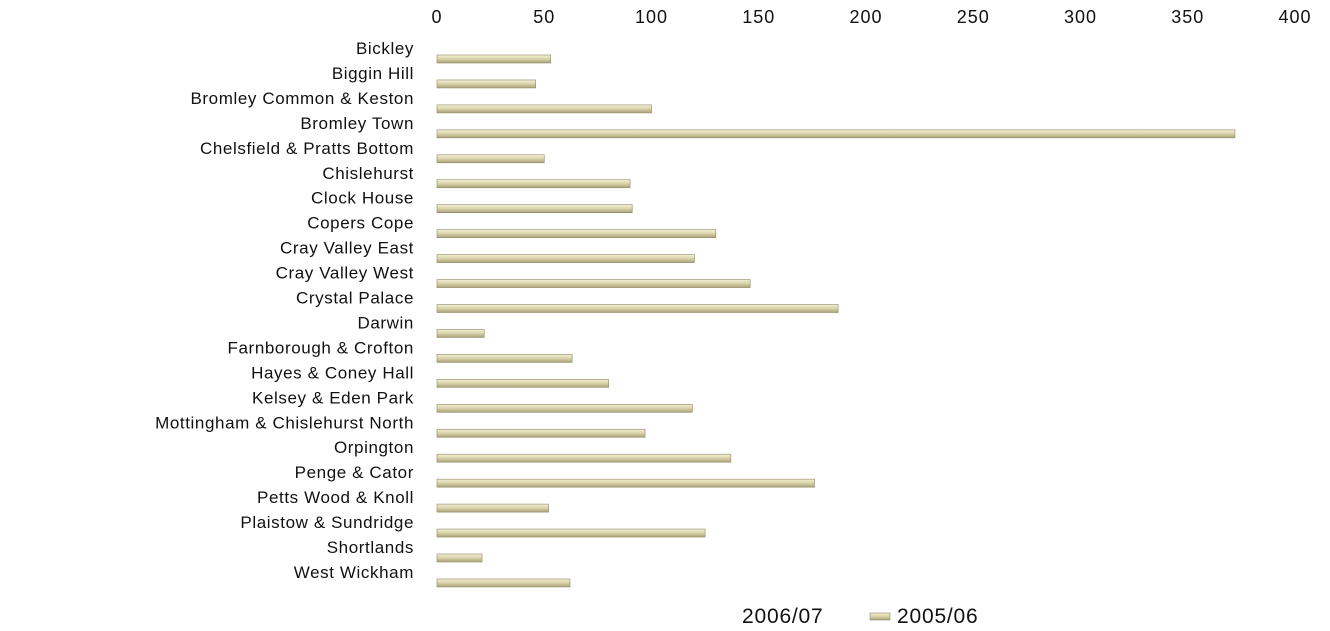 This screenshot has width=1330, height=631. Describe the element at coordinates (332, 372) in the screenshot. I see `category-label: Hayes & Coney Hall` at that location.